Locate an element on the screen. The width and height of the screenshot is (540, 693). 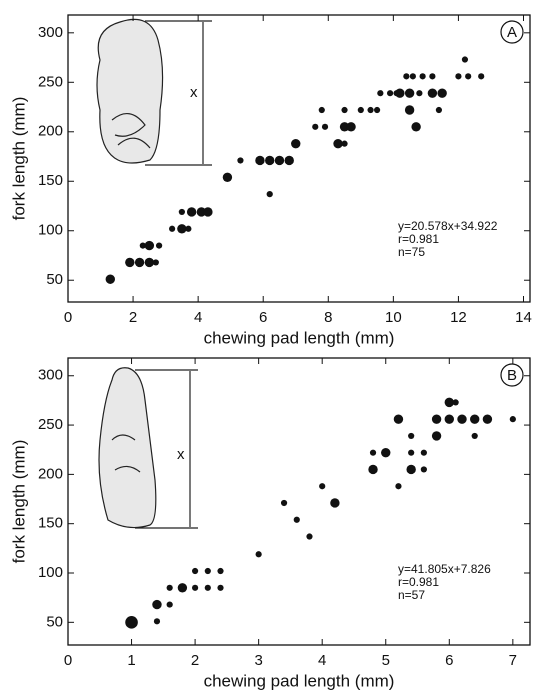
panel-label: B is located at coordinates (512, 375).